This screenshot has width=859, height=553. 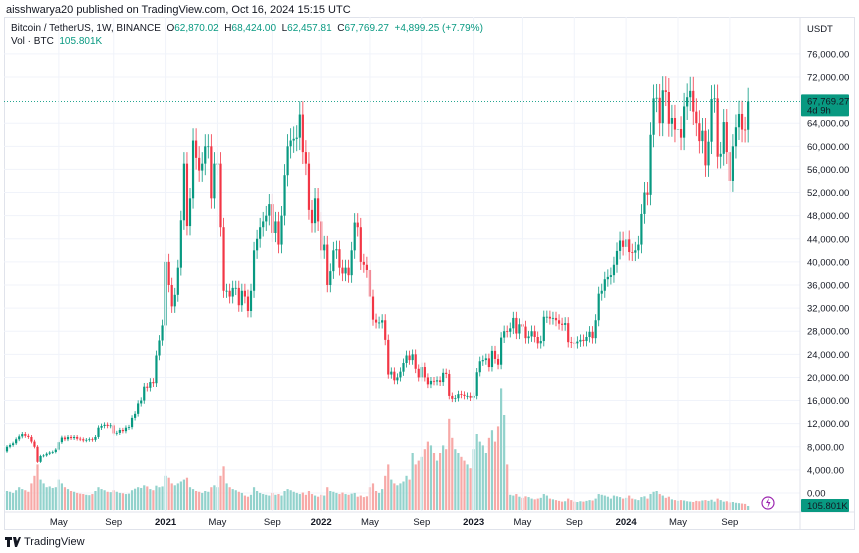 I want to click on price-tick-label: 48,000.00, so click(x=828, y=216).